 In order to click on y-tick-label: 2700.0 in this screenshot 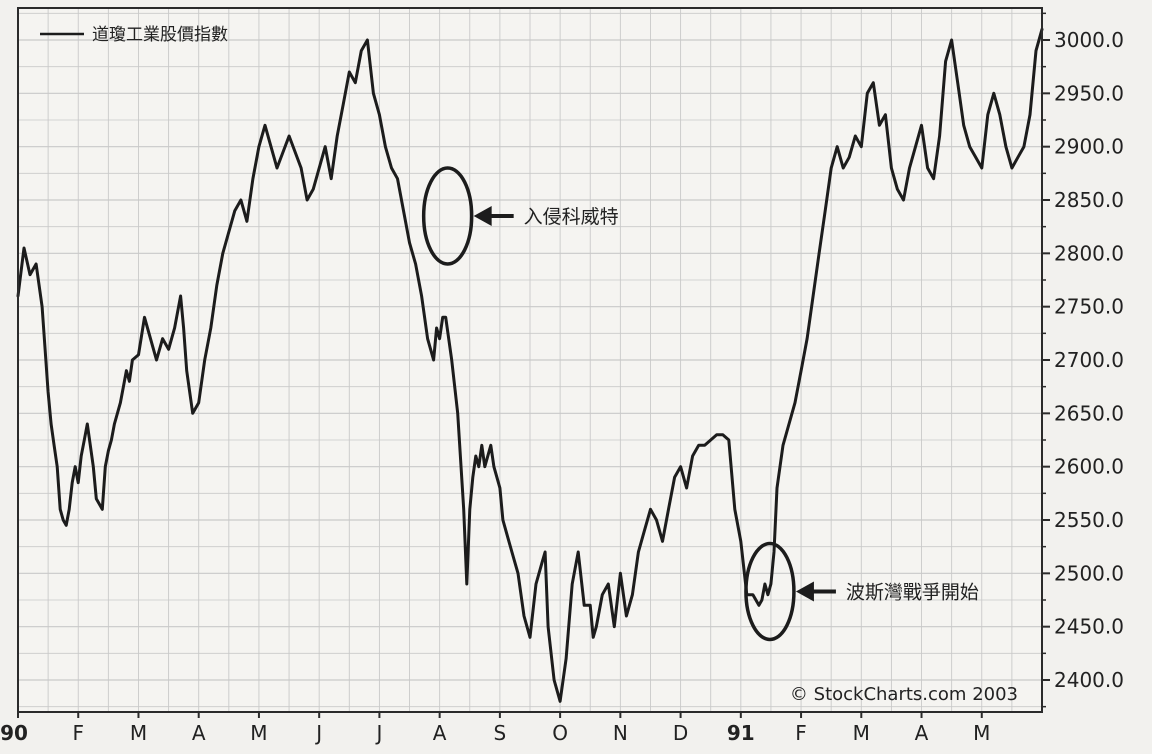, I will do `click(1089, 360)`.